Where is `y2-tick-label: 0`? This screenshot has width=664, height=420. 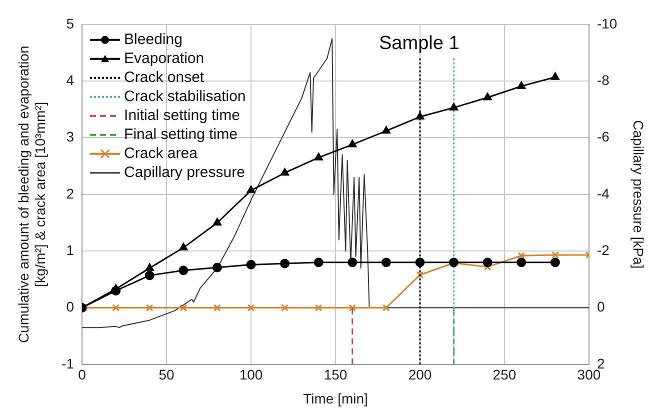
y2-tick-label: 0 is located at coordinates (600, 306).